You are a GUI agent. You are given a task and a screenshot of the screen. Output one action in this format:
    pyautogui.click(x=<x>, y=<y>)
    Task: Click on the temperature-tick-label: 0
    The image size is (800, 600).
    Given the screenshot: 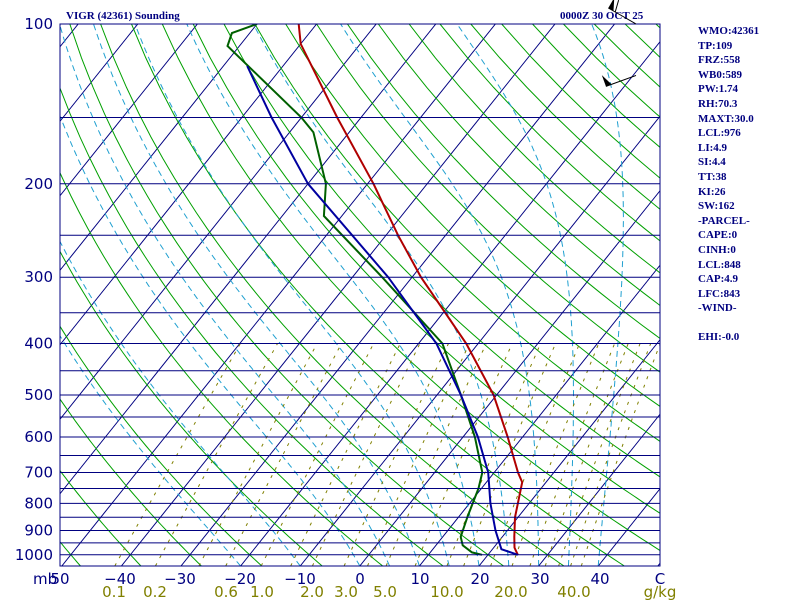 What is the action you would take?
    pyautogui.click(x=360, y=579)
    